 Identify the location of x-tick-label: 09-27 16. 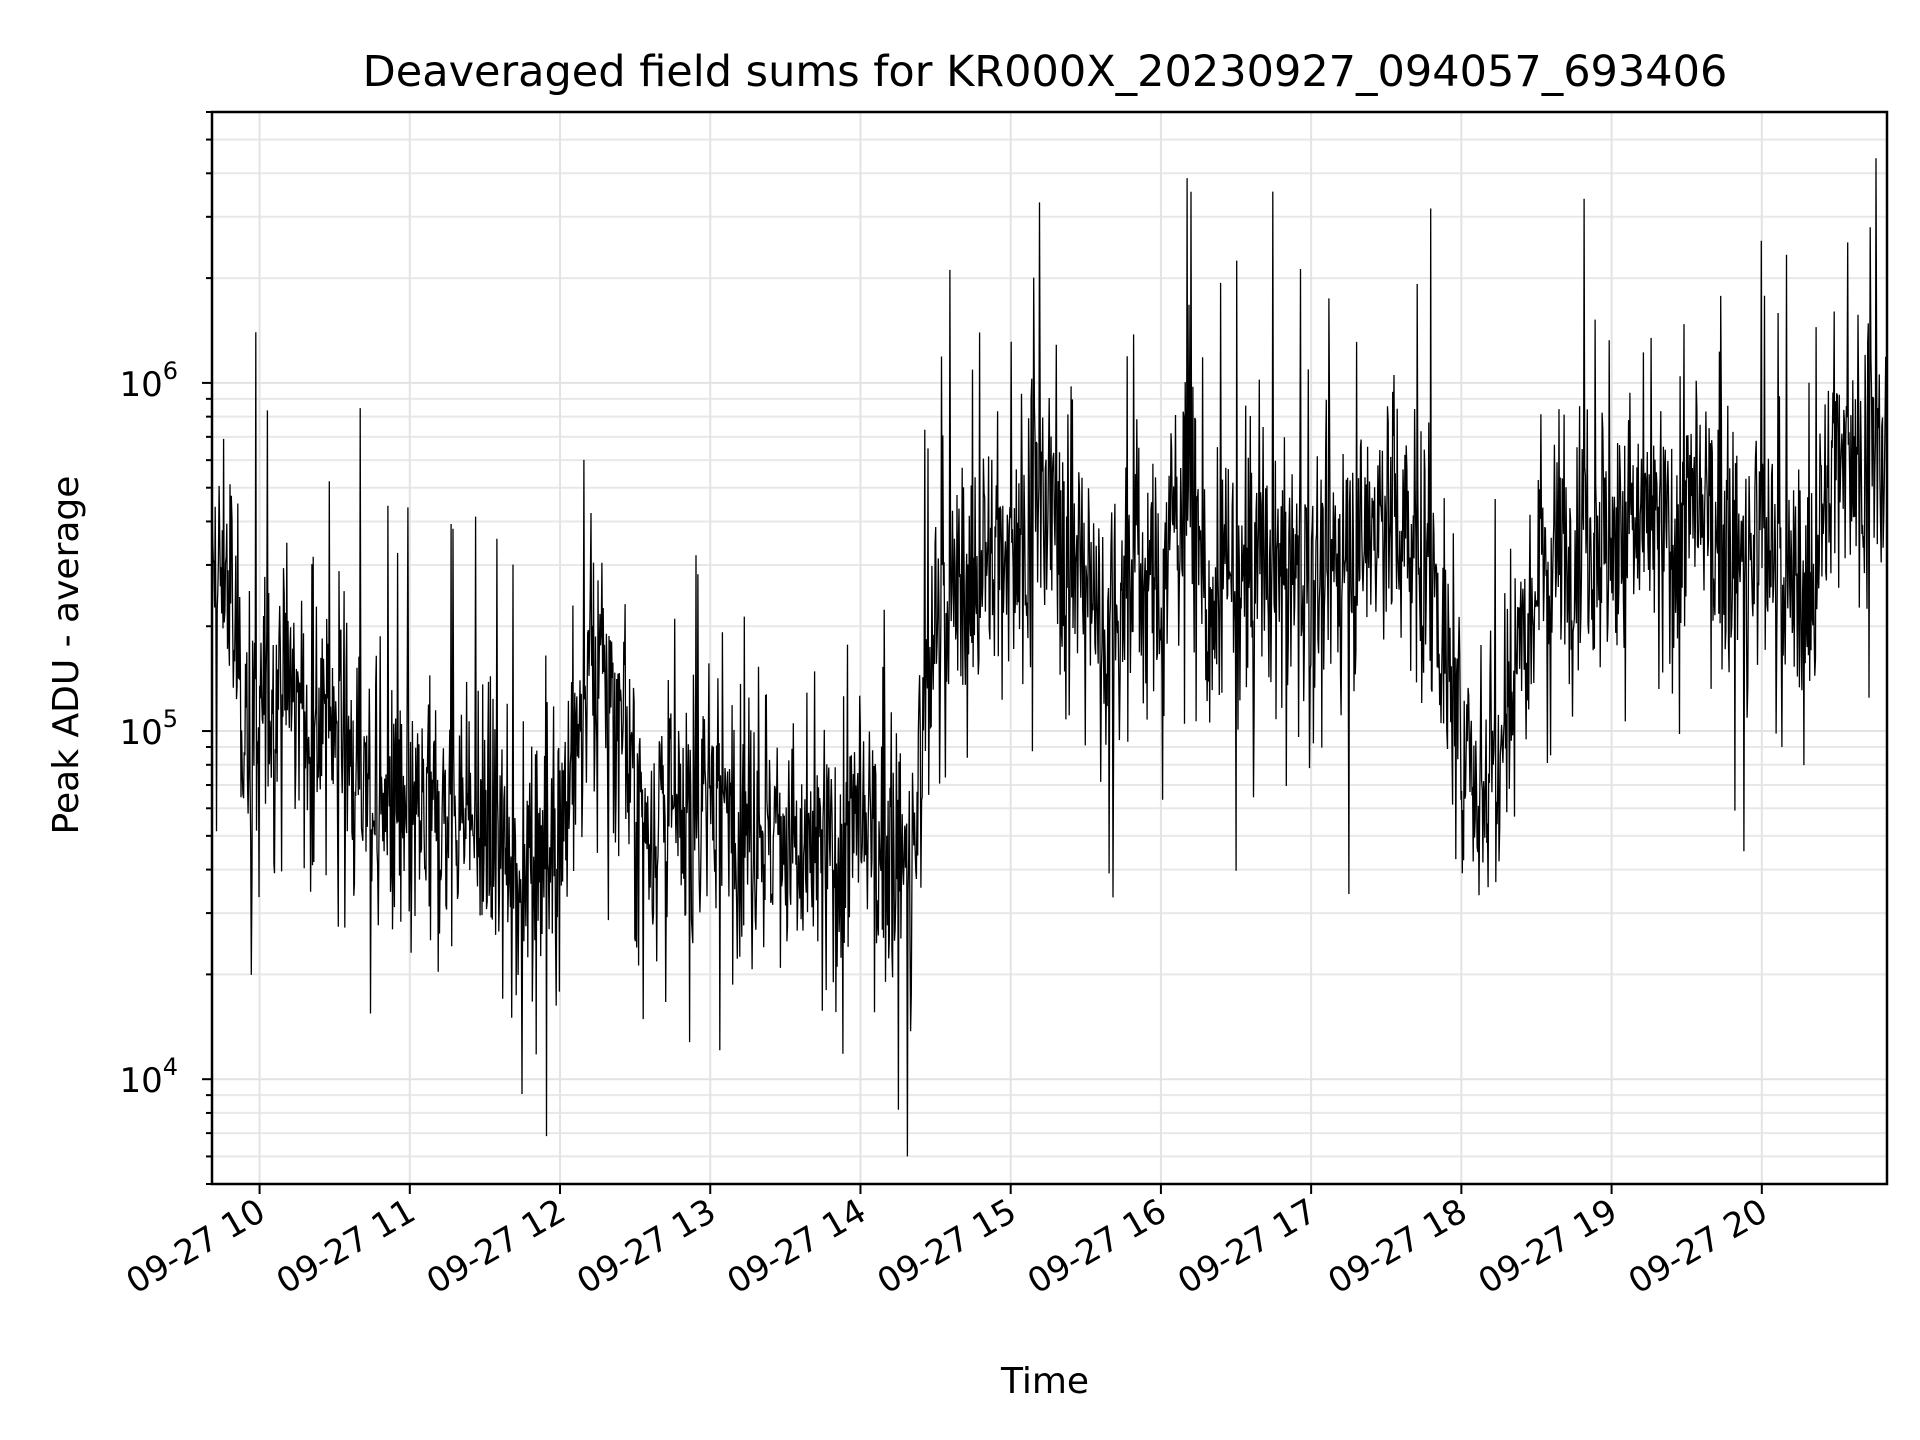
(1097, 1246).